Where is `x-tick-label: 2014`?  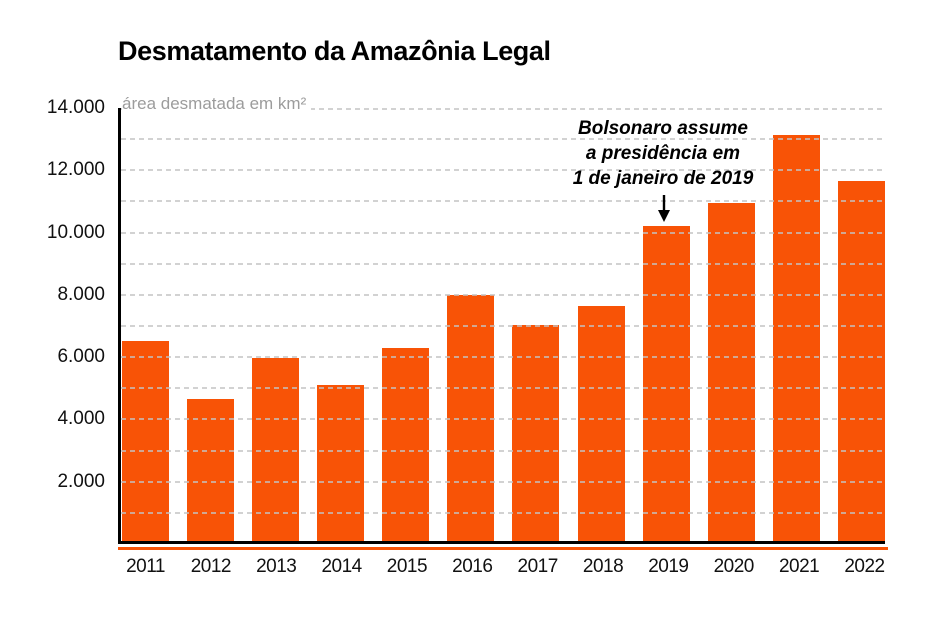
x-tick-label: 2014 is located at coordinates (341, 566).